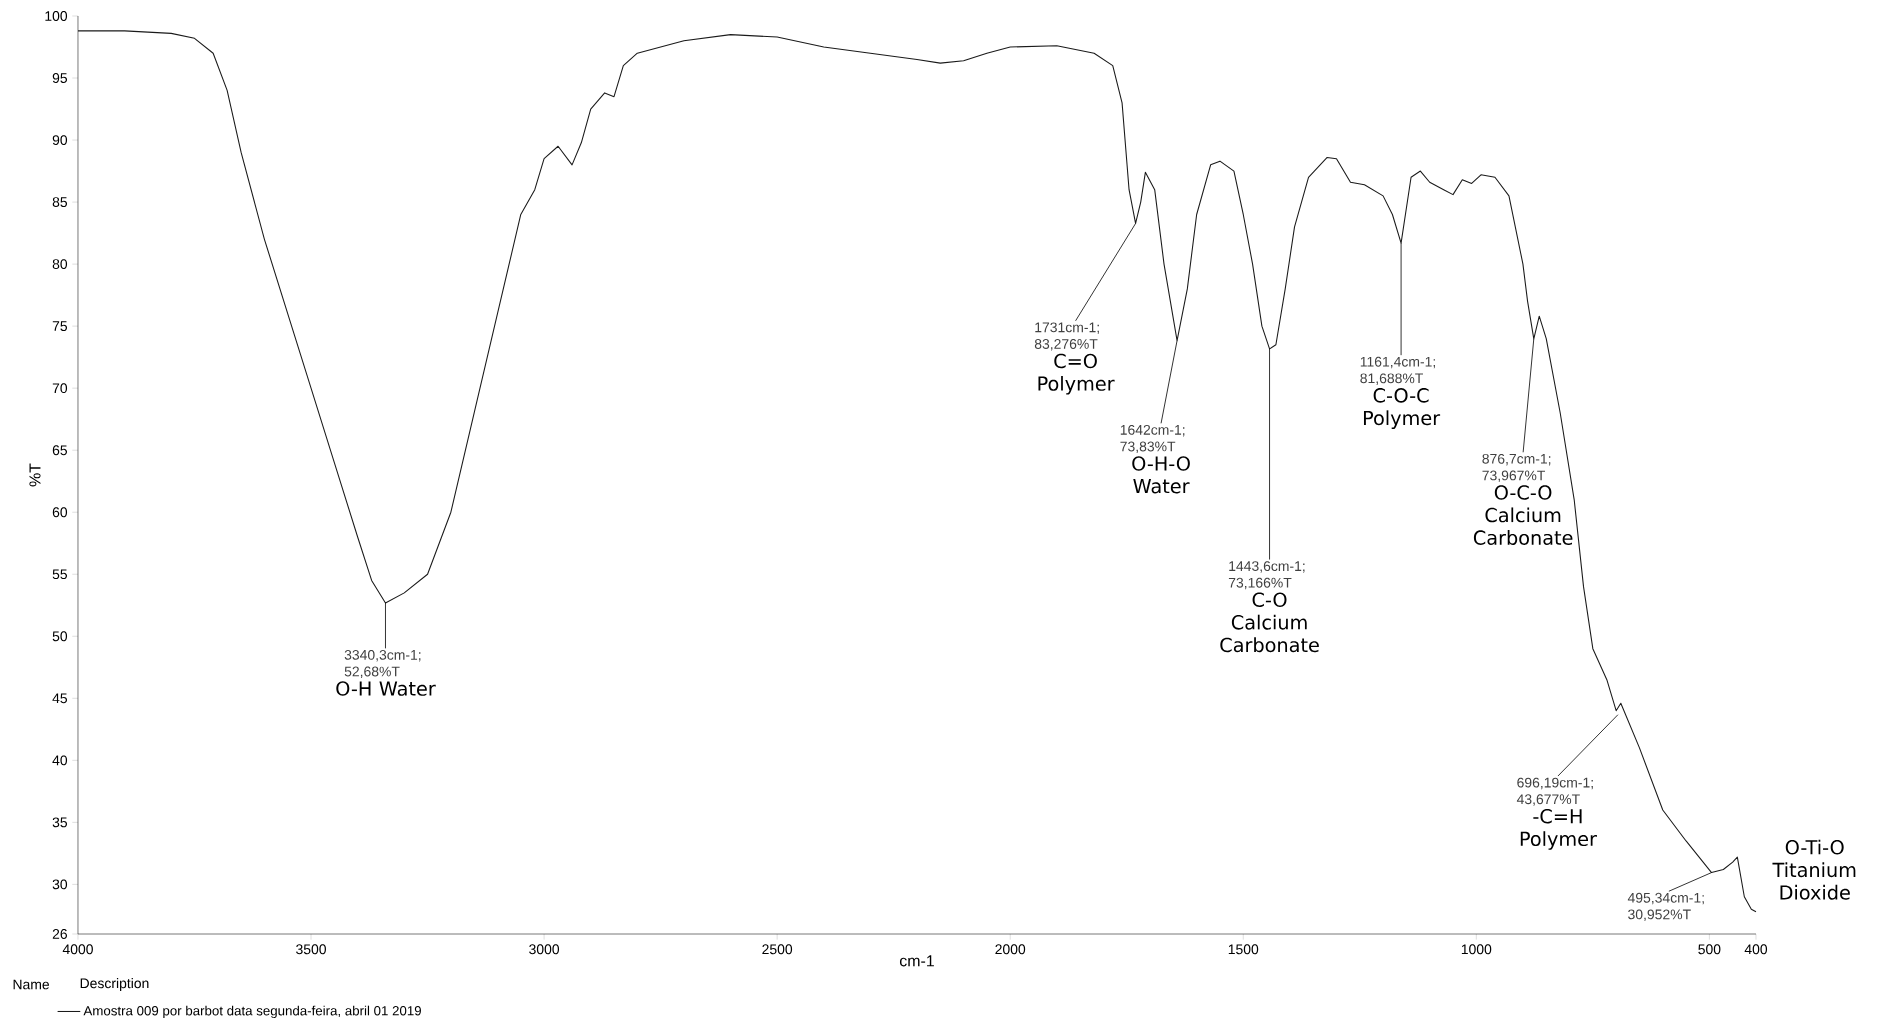  What do you see at coordinates (1756, 949) in the screenshot?
I see `x-tick-label: 400` at bounding box center [1756, 949].